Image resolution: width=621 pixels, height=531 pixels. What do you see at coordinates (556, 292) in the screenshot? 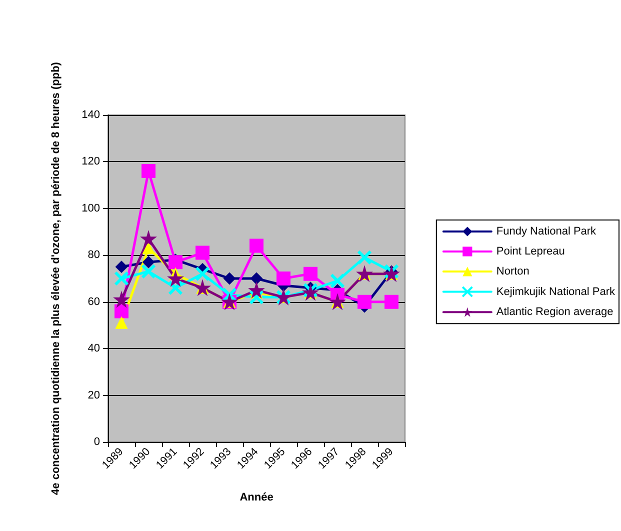
I see `legend-label: Kejimkujik National Park` at bounding box center [556, 292].